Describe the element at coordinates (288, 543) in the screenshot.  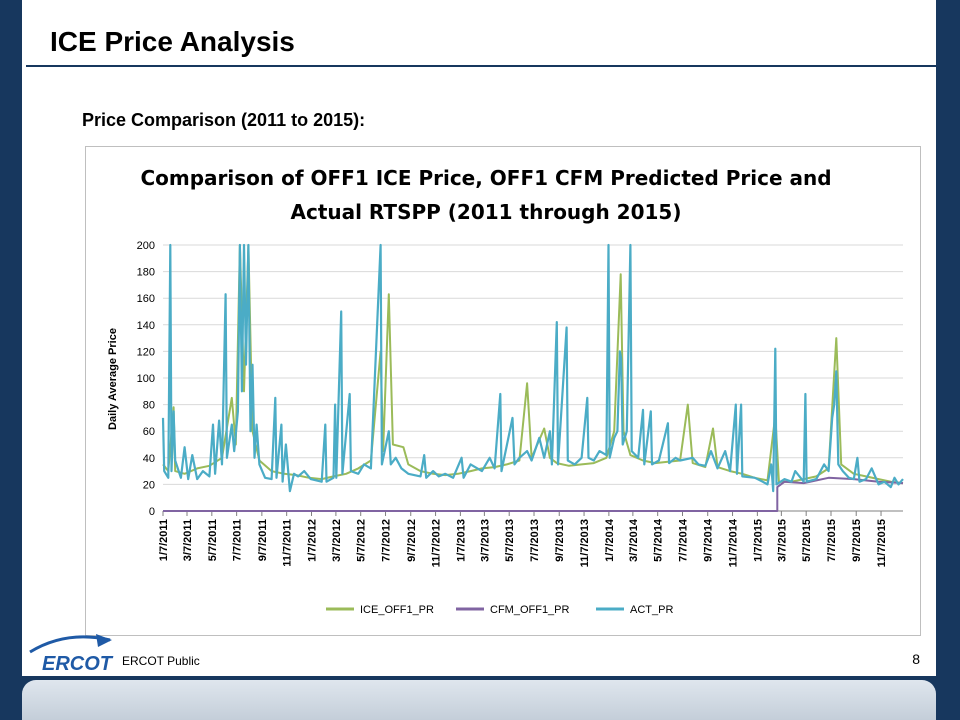
I see `x-tick-label: 11/7/2011` at that location.